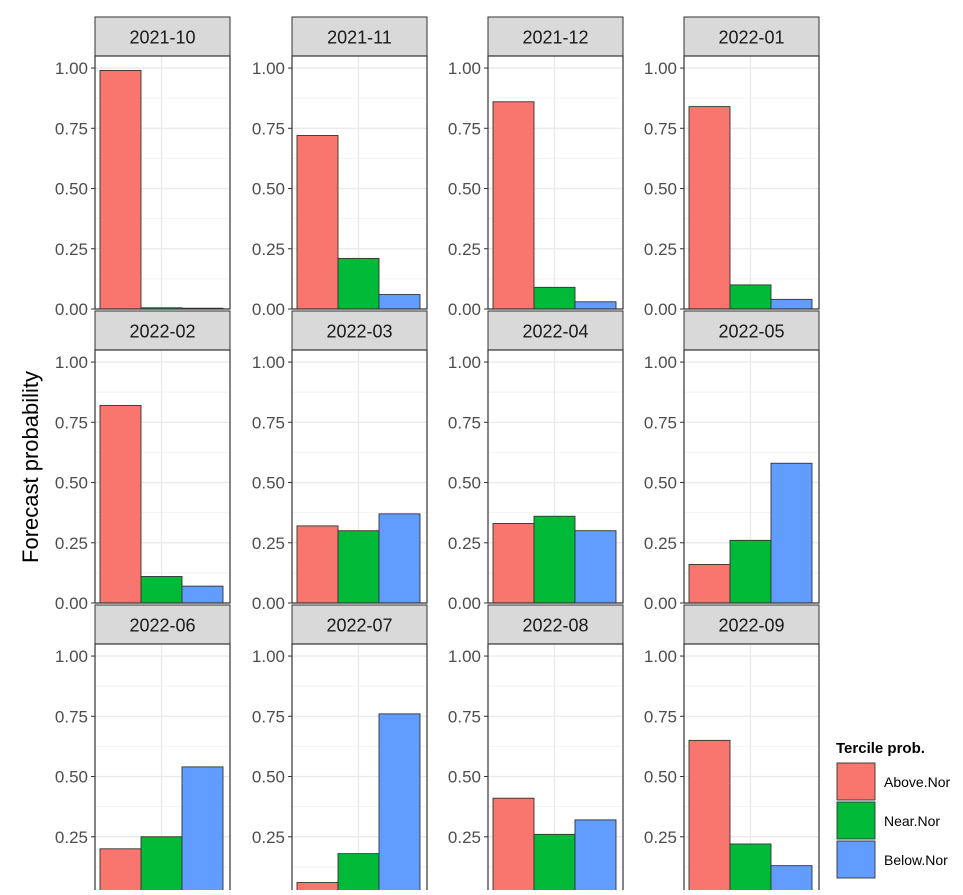 This screenshot has height=895, width=963. What do you see at coordinates (893, 809) in the screenshot?
I see `legend: Tercile prob. Above.Nor Near.Nor Below.Nor` at bounding box center [893, 809].